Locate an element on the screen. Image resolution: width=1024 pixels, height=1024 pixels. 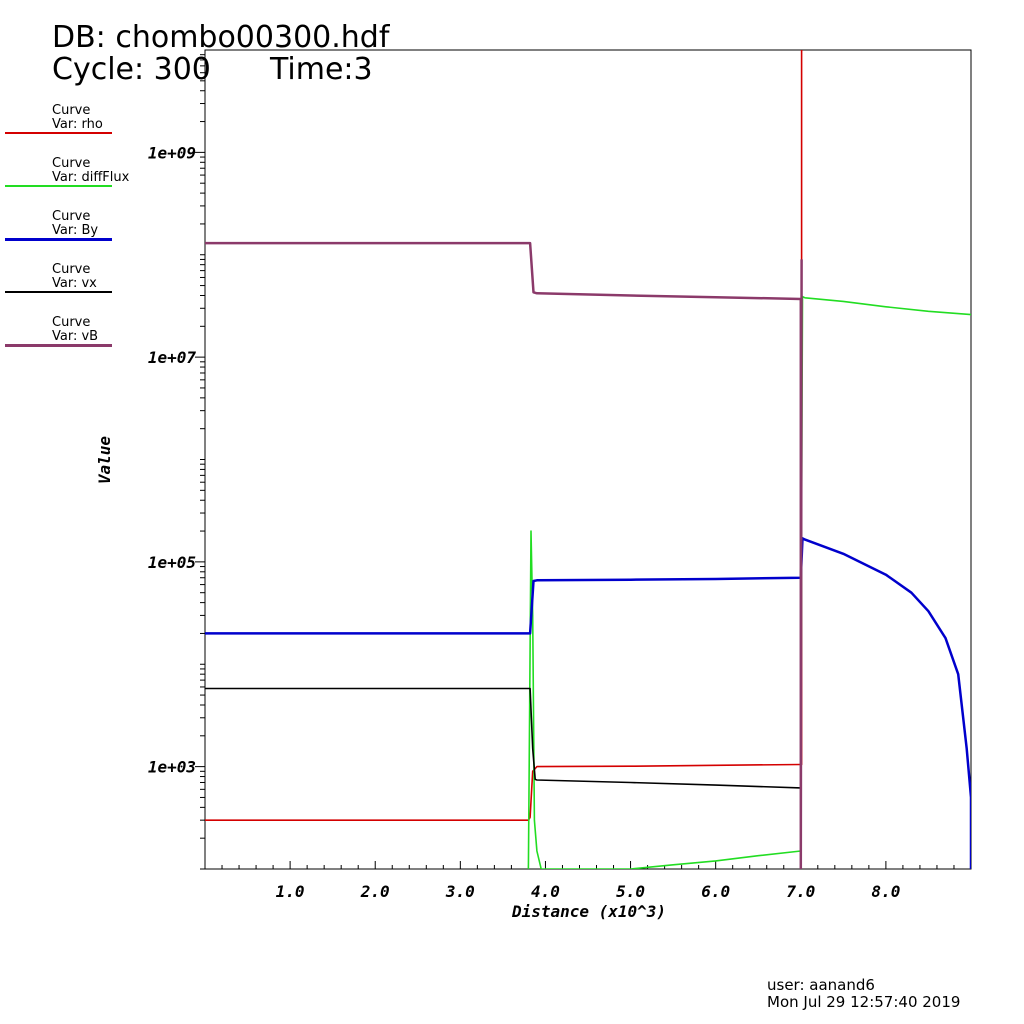
legend-var-label: Var: vB is located at coordinates (75, 336).